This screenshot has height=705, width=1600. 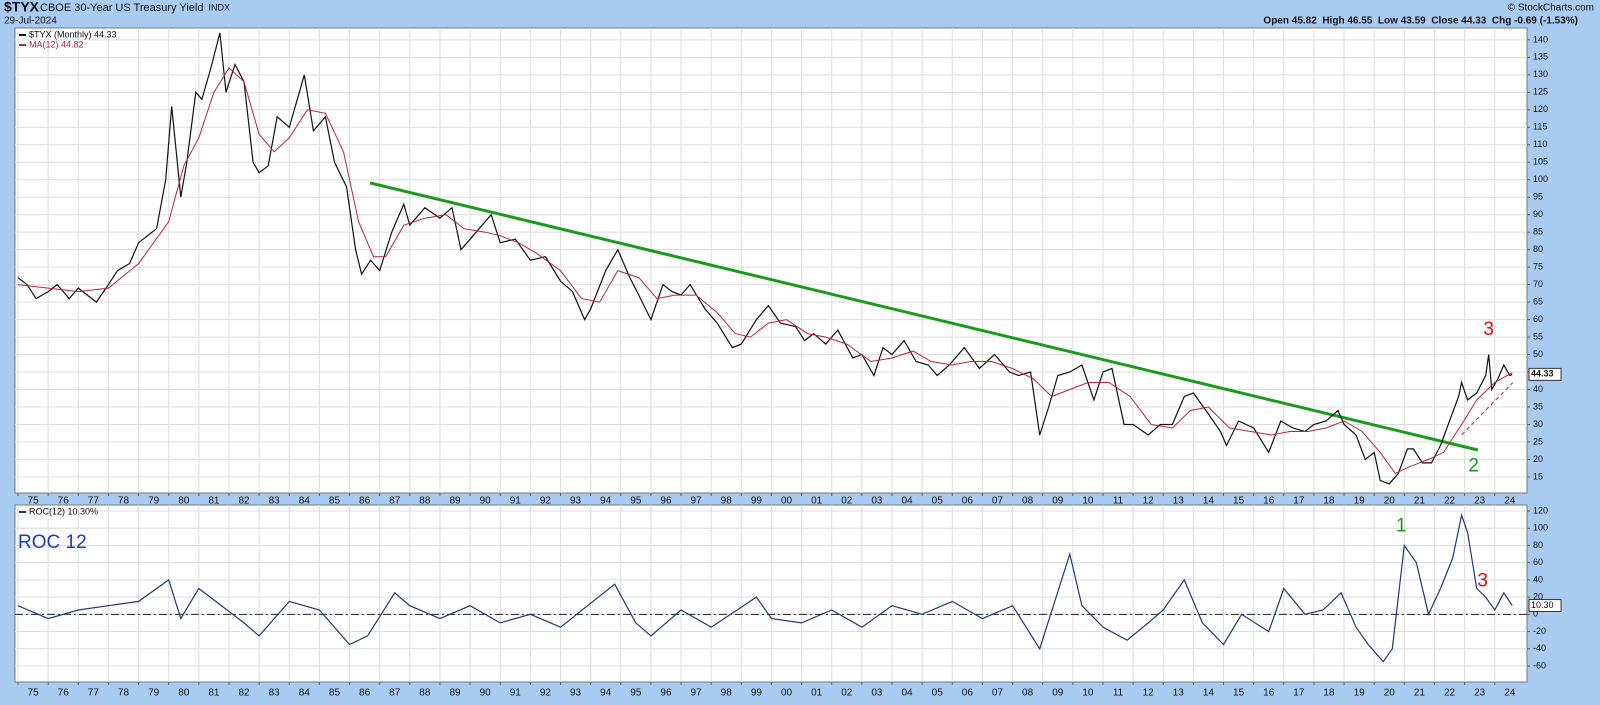 I want to click on x-tick-label: 81, so click(x=214, y=501).